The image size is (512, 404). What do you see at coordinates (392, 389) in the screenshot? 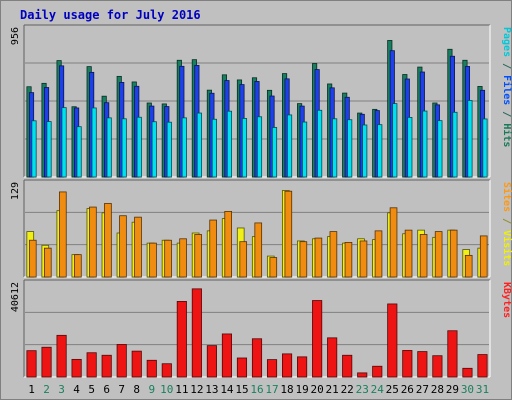
I see `x-tick-label-day-25: 25` at bounding box center [392, 389].